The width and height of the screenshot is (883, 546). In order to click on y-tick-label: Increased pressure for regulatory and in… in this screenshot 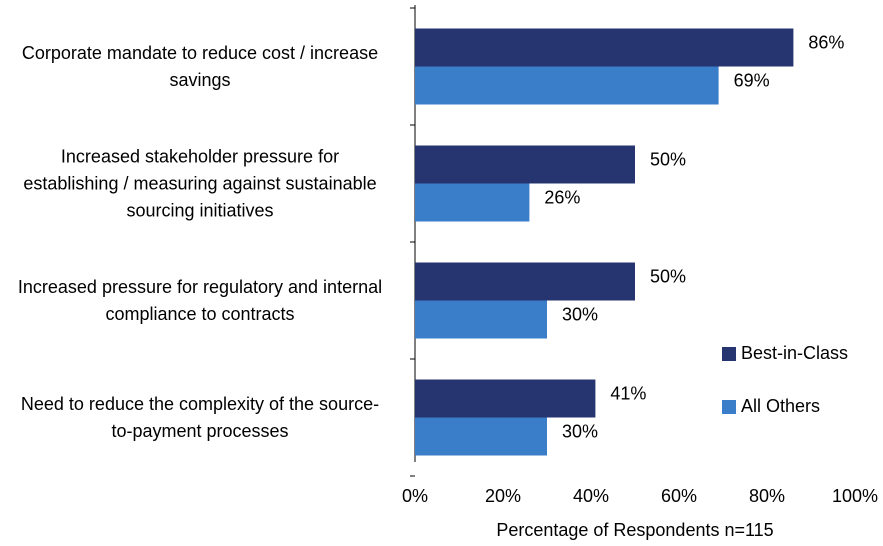, I will do `click(200, 300)`.